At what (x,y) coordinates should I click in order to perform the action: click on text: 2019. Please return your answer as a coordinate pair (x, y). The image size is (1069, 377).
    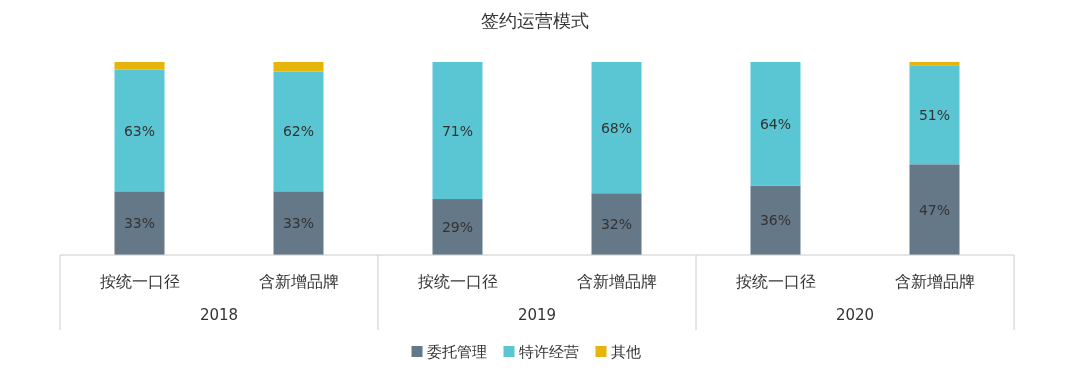
    Looking at the image, I should click on (537, 315).